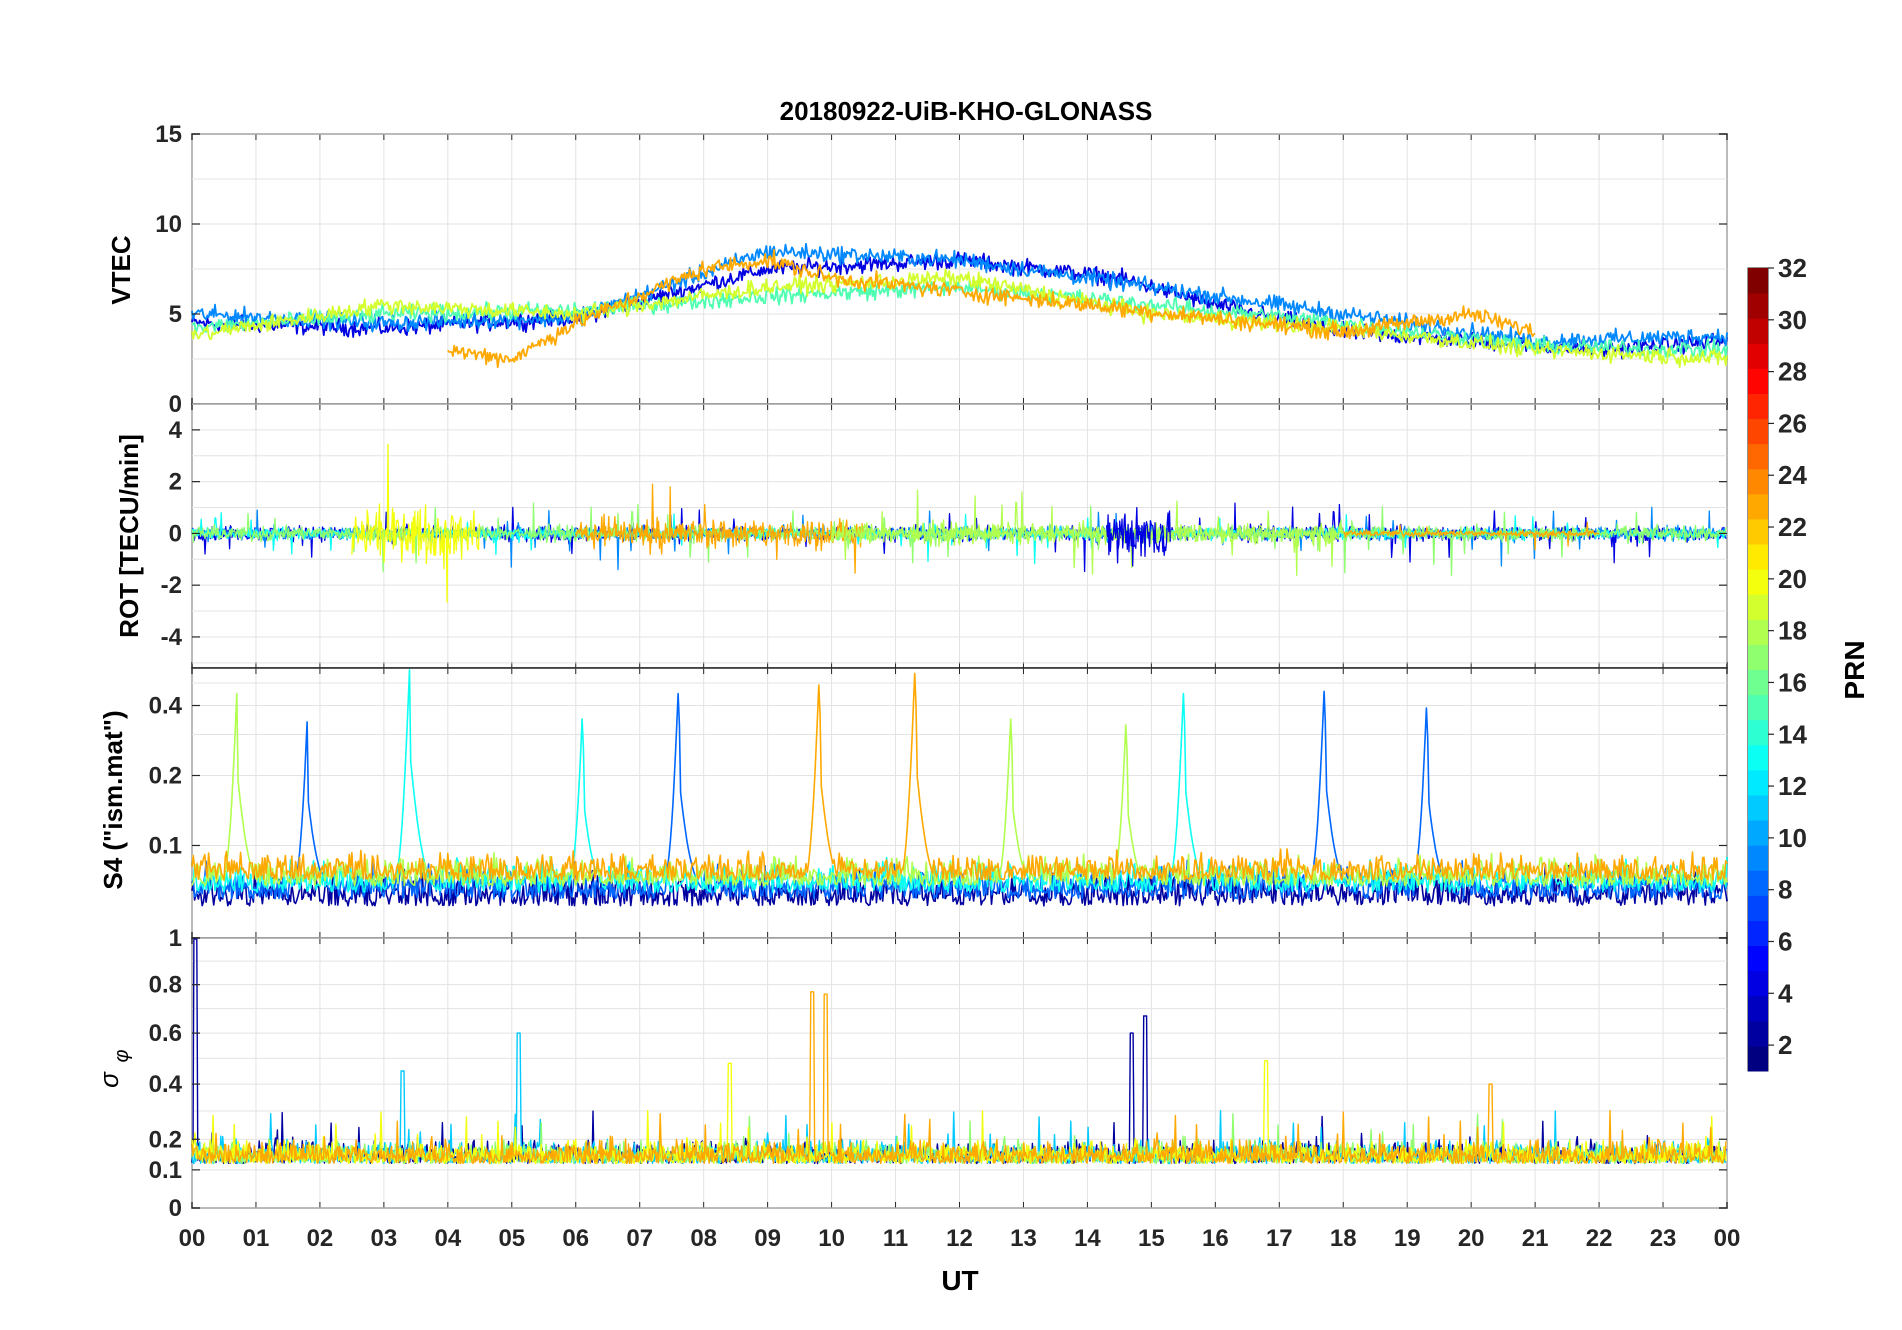  What do you see at coordinates (1535, 1238) in the screenshot?
I see `x-tick-label: 21` at bounding box center [1535, 1238].